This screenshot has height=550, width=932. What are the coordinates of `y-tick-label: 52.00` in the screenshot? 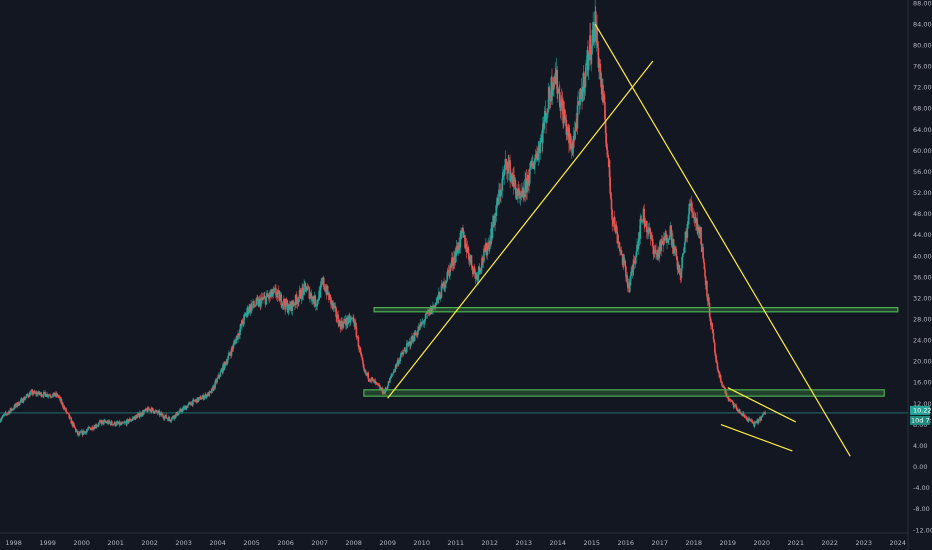 It's located at (922, 193).